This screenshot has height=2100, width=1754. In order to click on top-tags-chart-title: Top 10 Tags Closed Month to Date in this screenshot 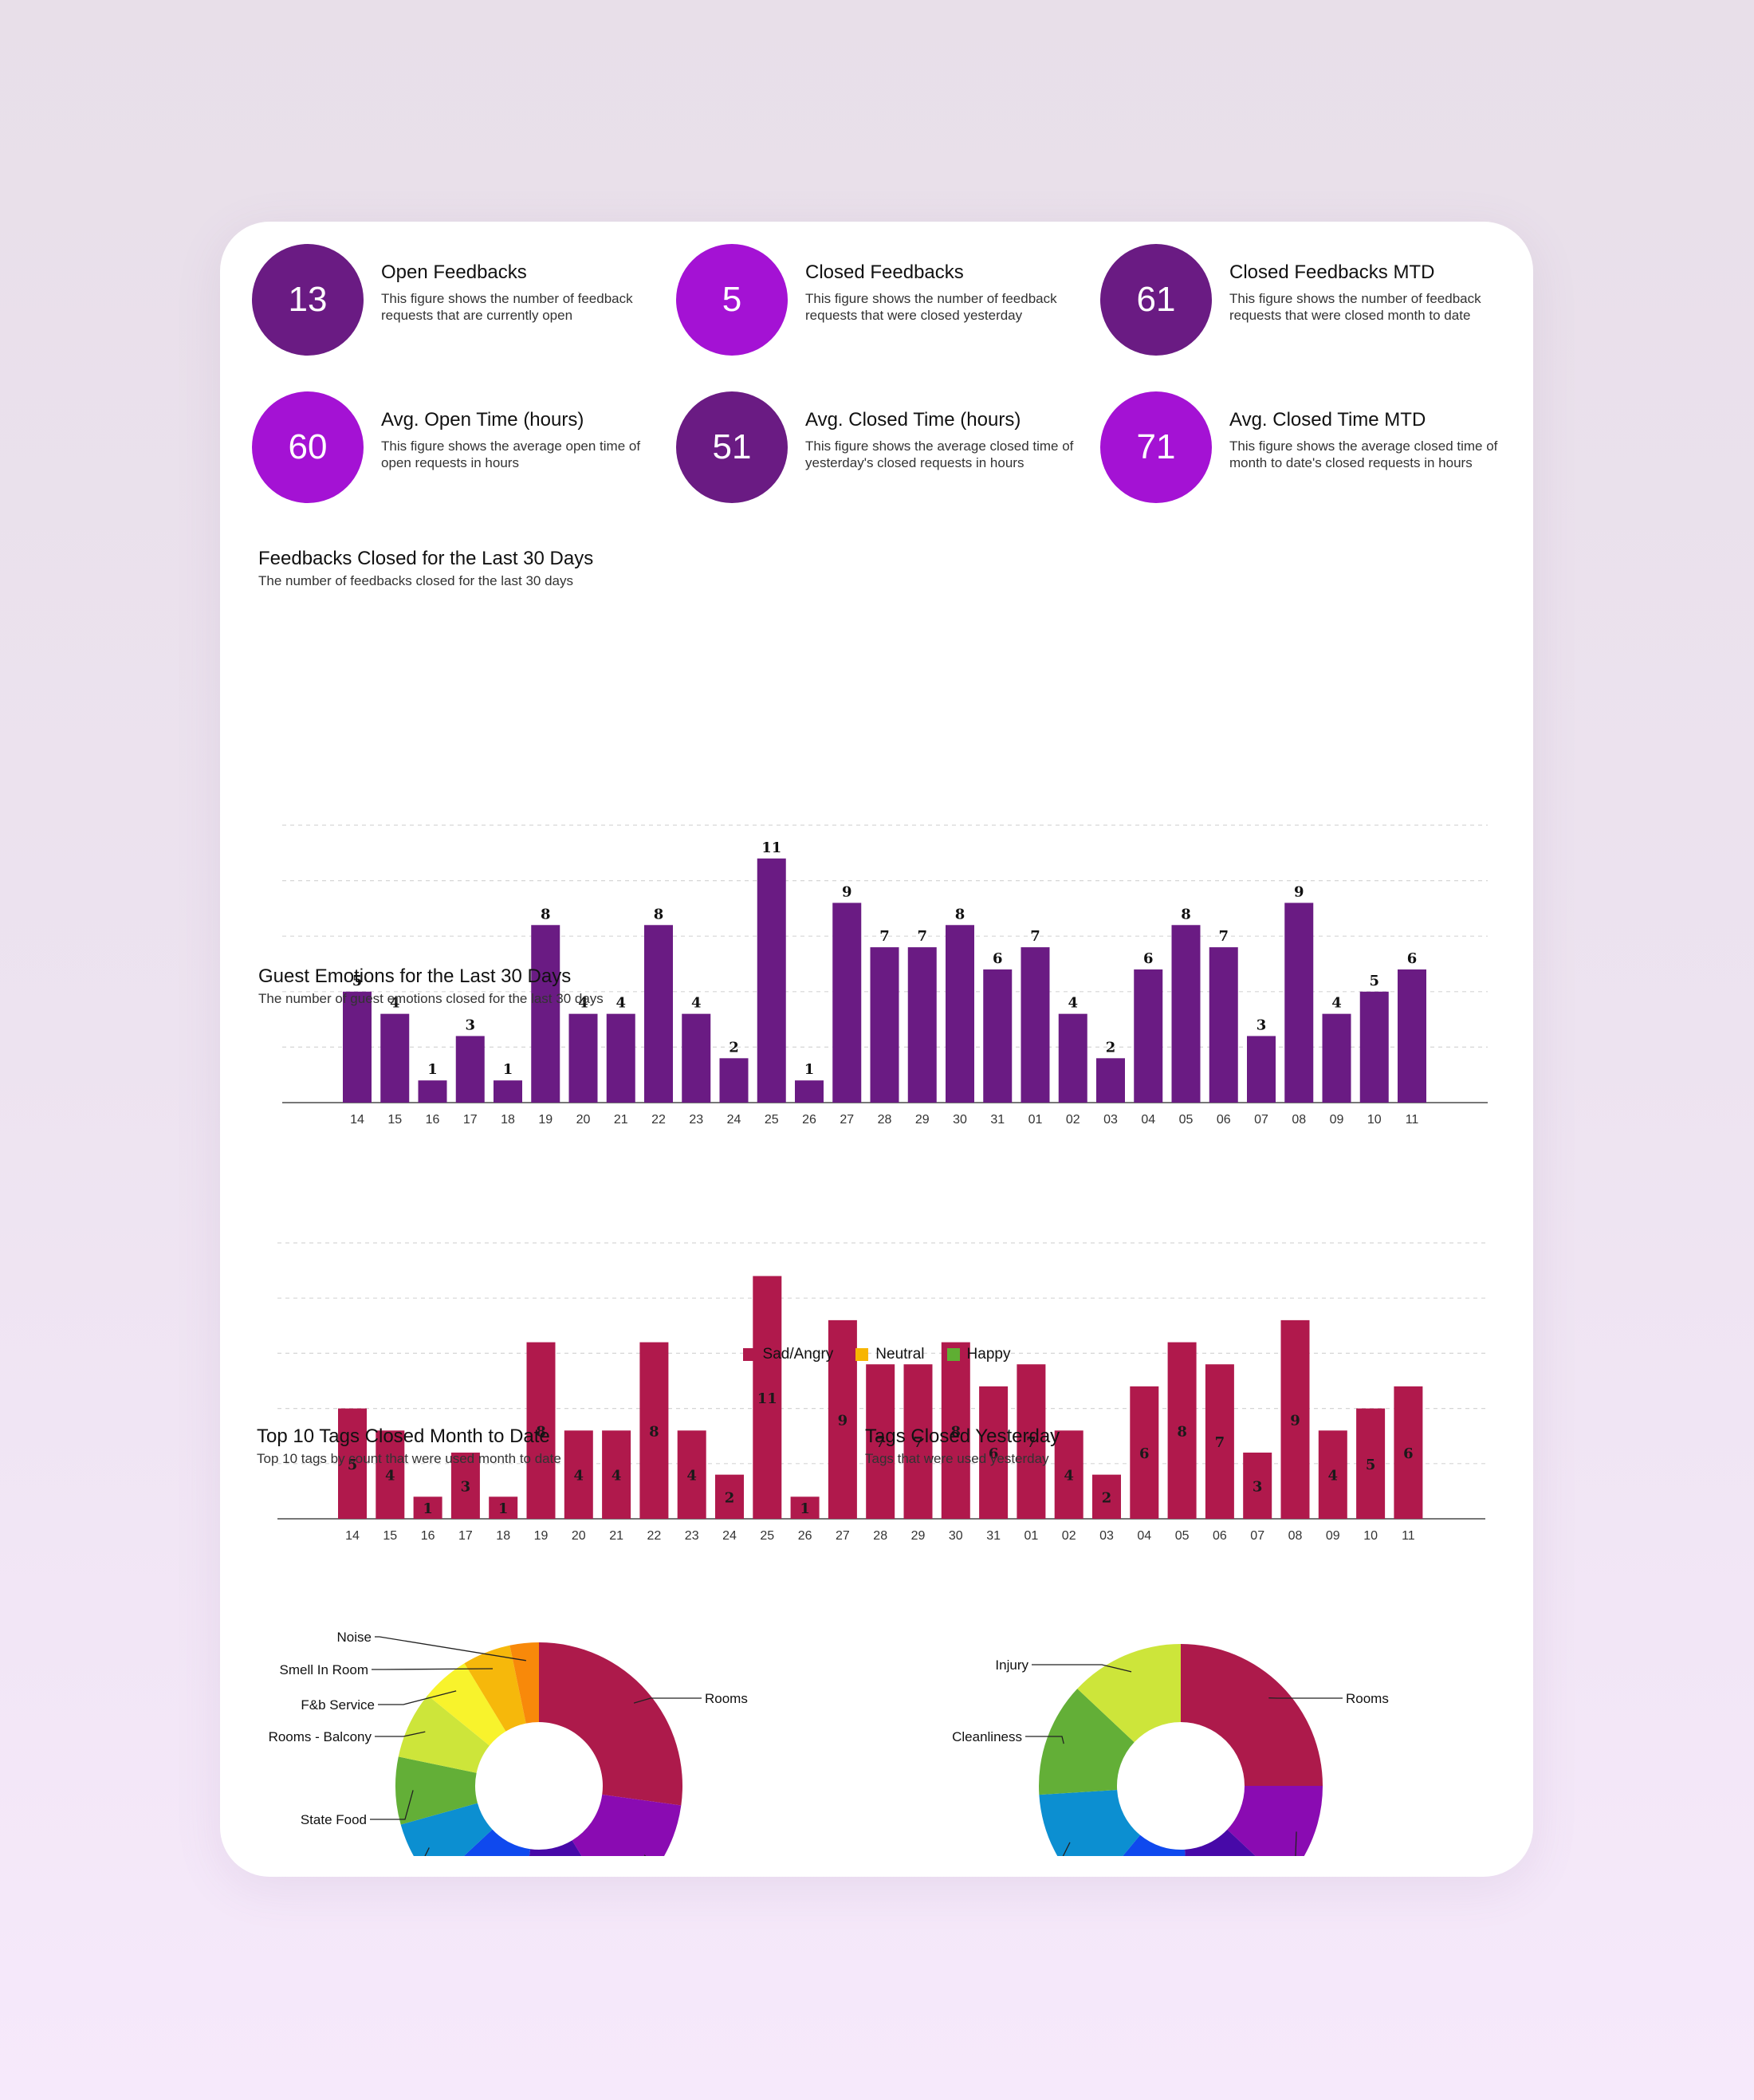, I will do `click(403, 1436)`.